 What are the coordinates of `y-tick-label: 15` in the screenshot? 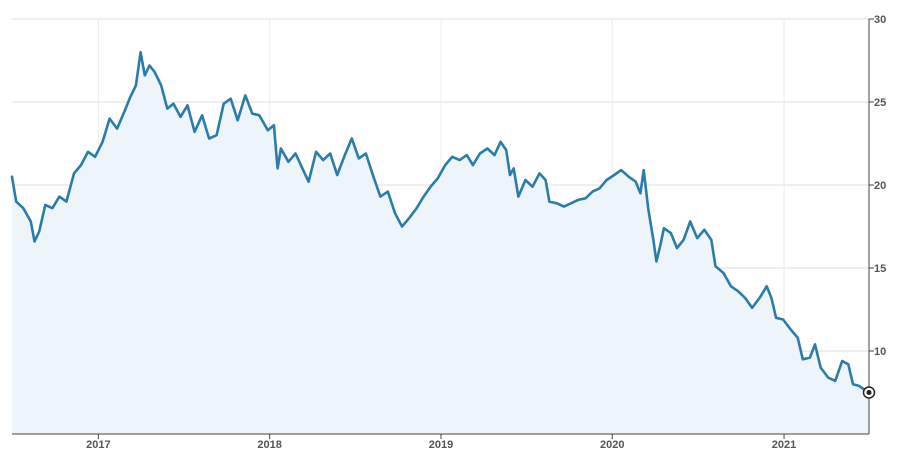 It's located at (880, 269).